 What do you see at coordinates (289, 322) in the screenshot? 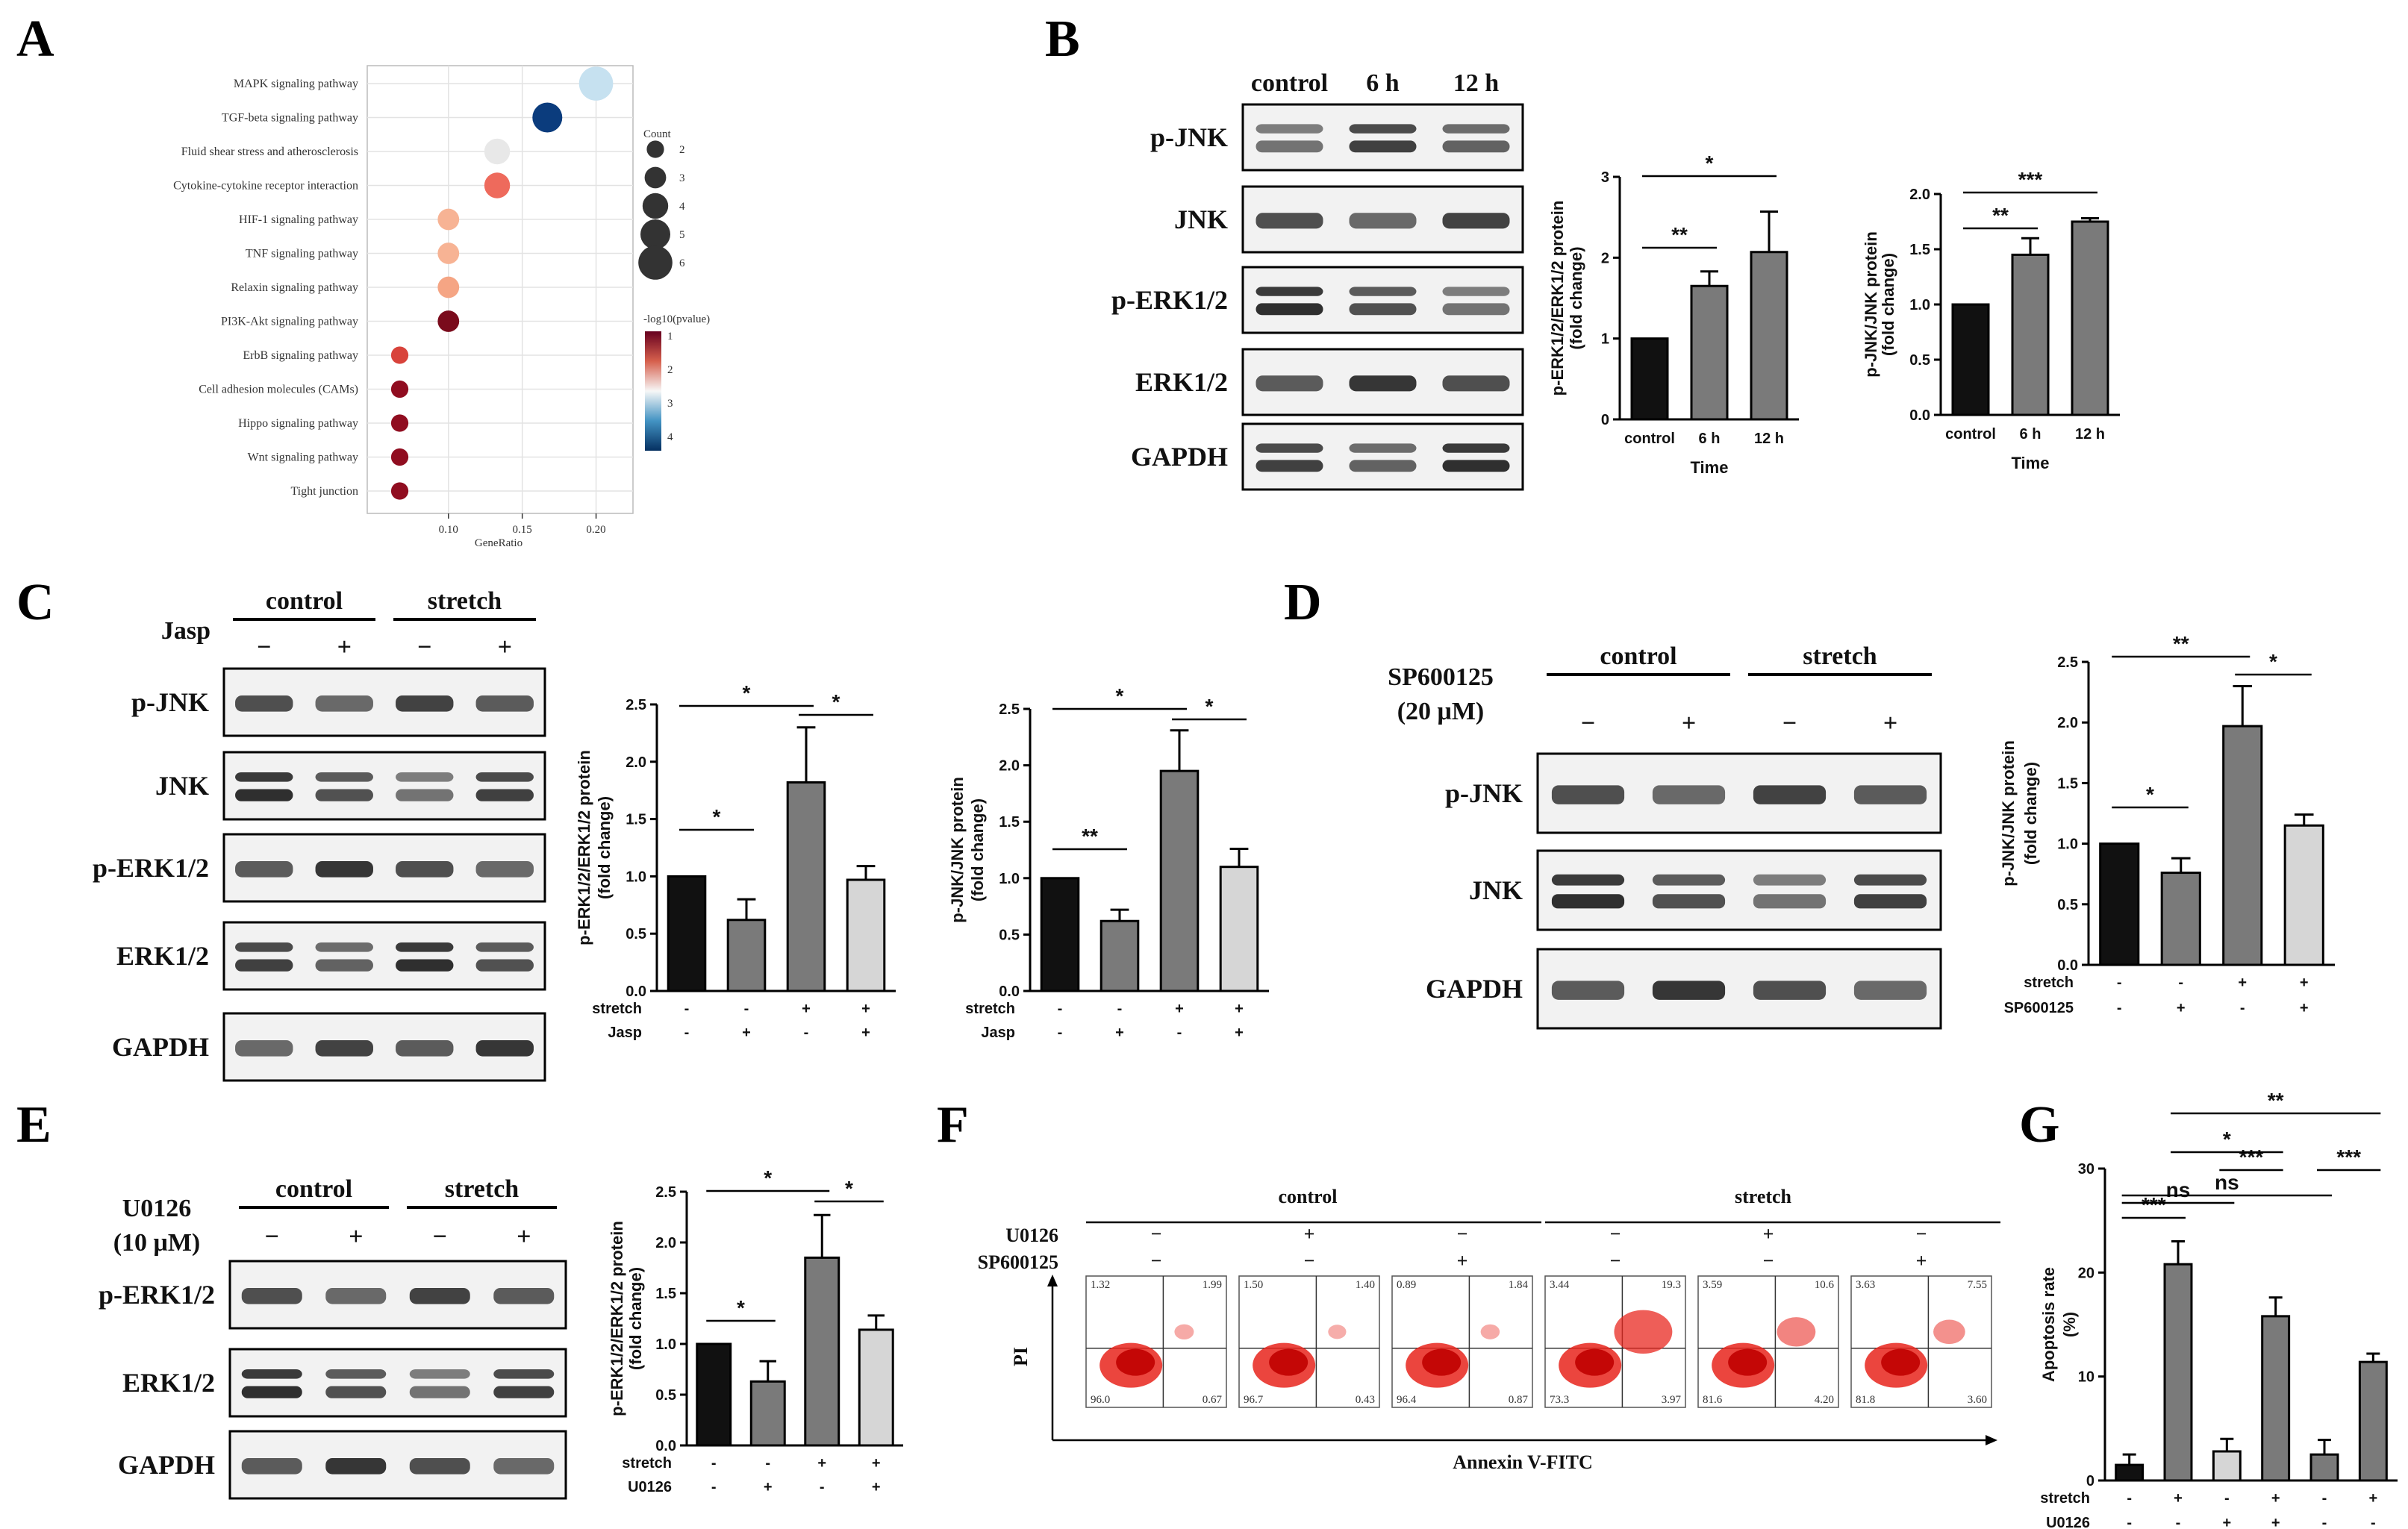
I see `pathway-label: PI3K-Akt signaling pathway` at bounding box center [289, 322].